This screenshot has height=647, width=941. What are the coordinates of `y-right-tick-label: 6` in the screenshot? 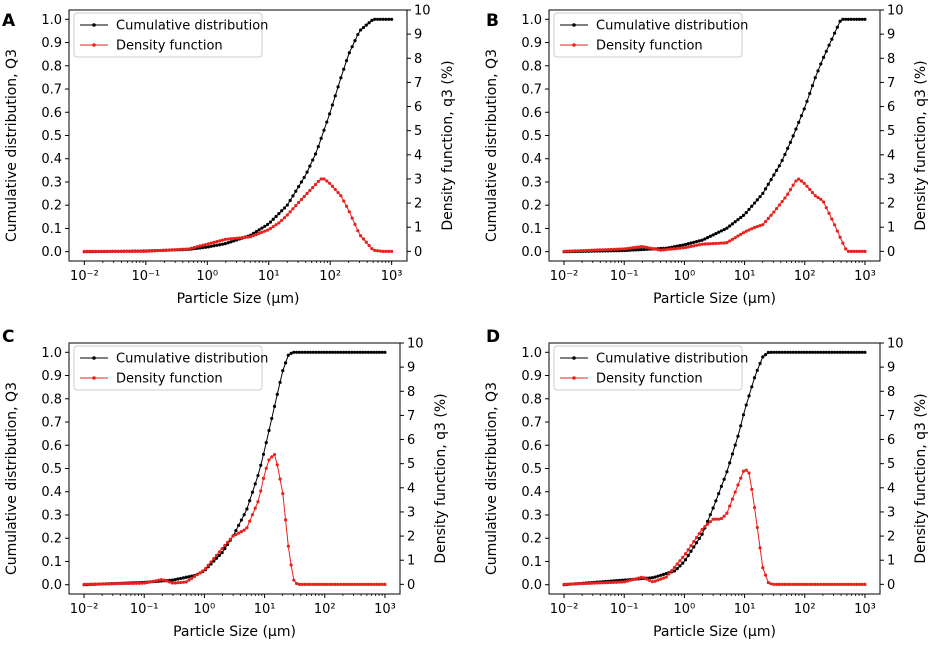 It's located at (411, 440).